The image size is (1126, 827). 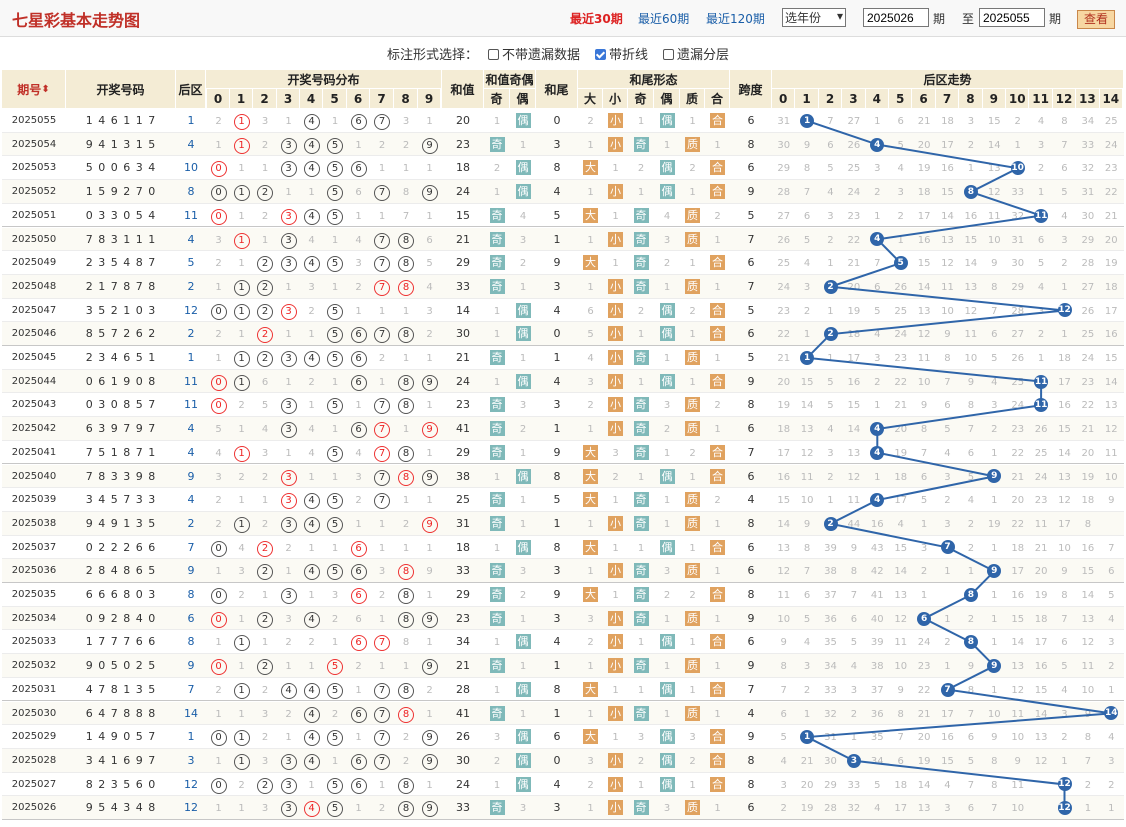 I want to click on back-miss: 17, so click(x=947, y=145).